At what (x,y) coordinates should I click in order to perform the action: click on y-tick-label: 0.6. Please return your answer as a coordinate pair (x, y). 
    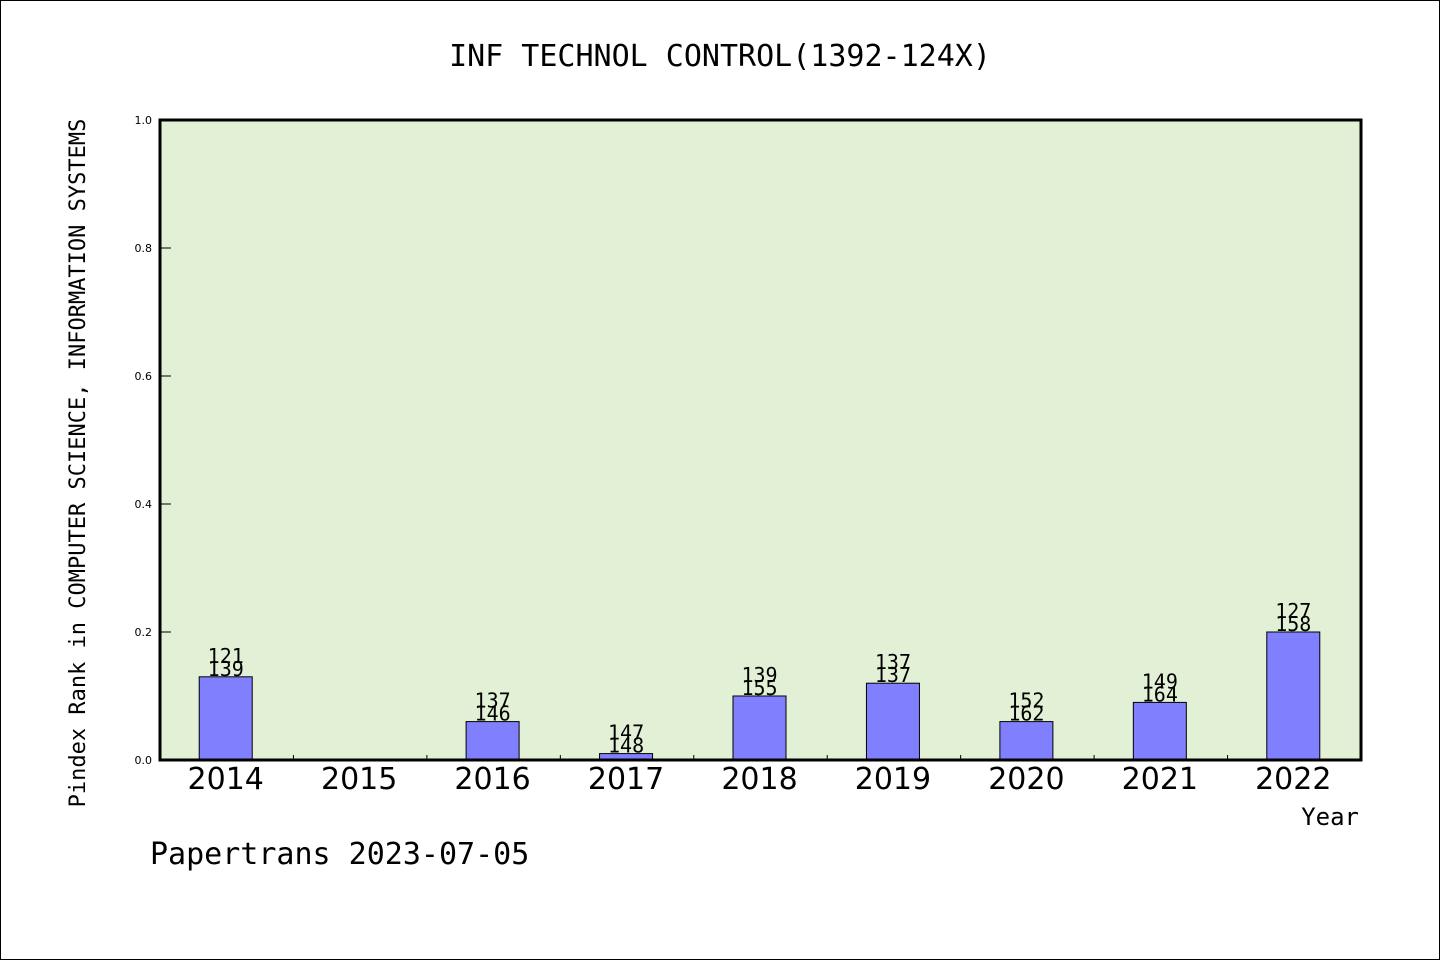
    Looking at the image, I should click on (144, 376).